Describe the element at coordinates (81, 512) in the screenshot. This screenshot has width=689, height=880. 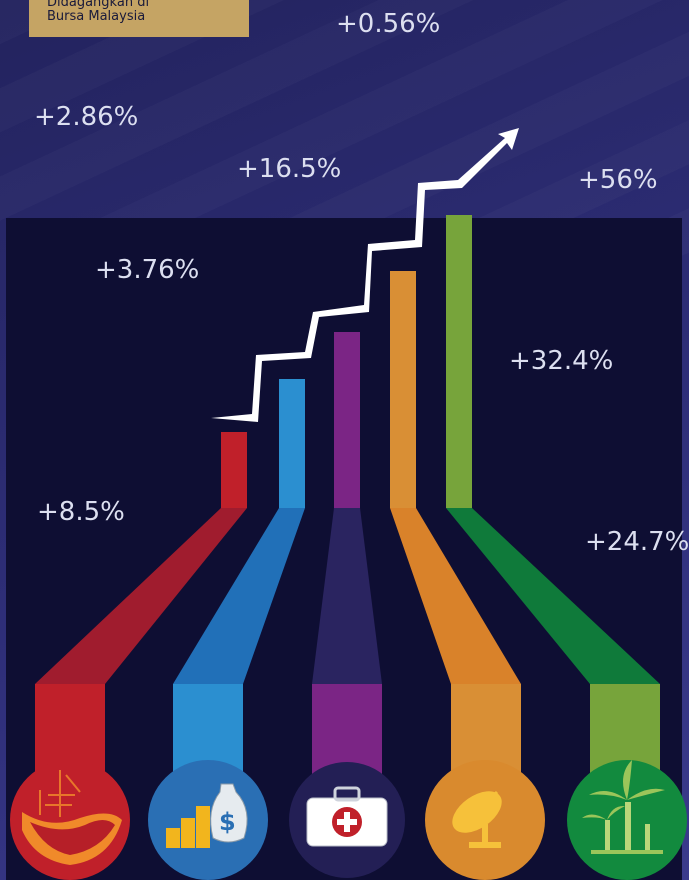
I see `percent-label: +8.5%` at that location.